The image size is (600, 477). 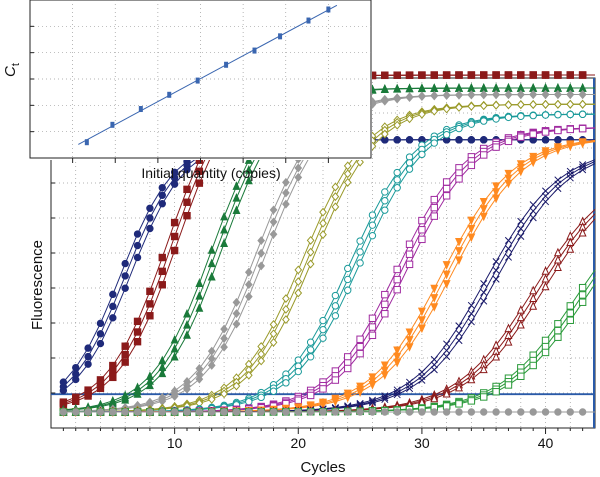 I want to click on inset-y-axis-label-sub: t, so click(x=16, y=64).